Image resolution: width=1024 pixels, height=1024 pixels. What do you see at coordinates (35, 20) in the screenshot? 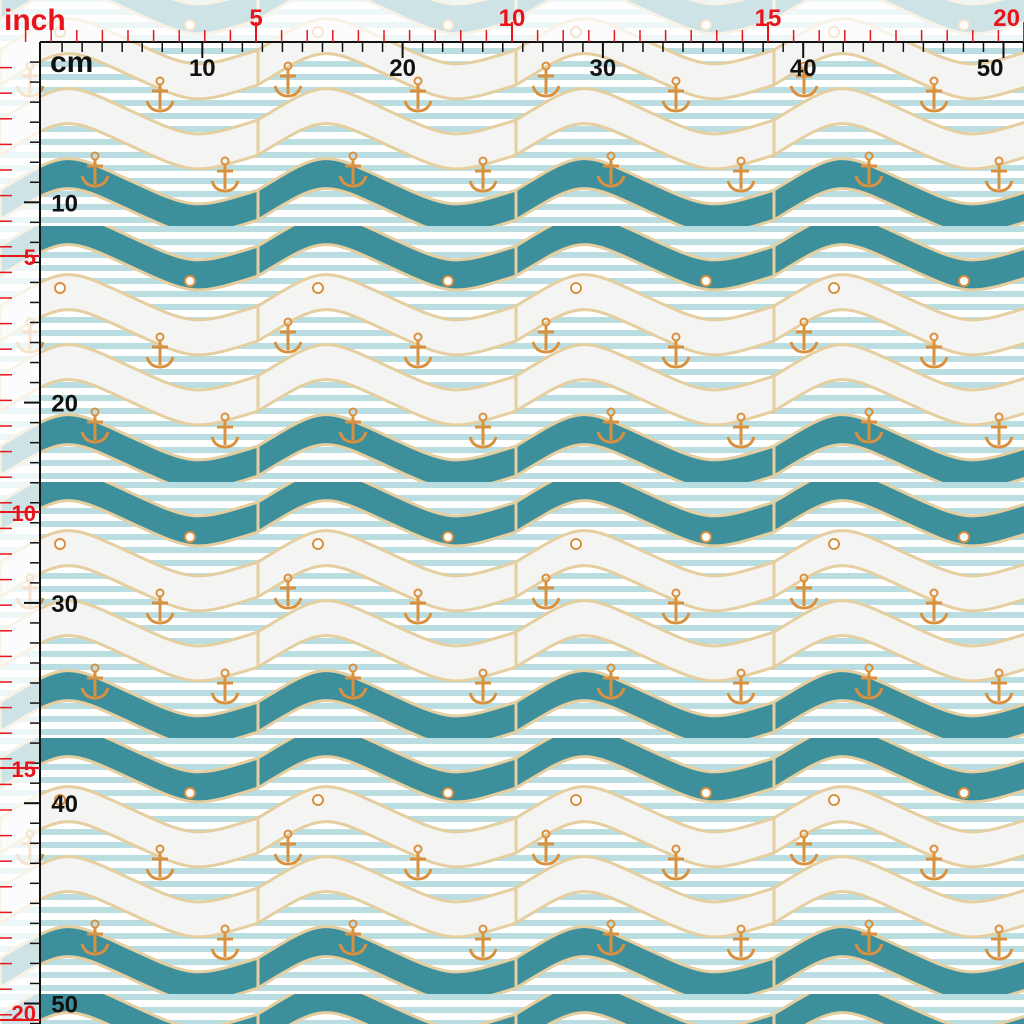
I see `inch-unit: inch` at bounding box center [35, 20].